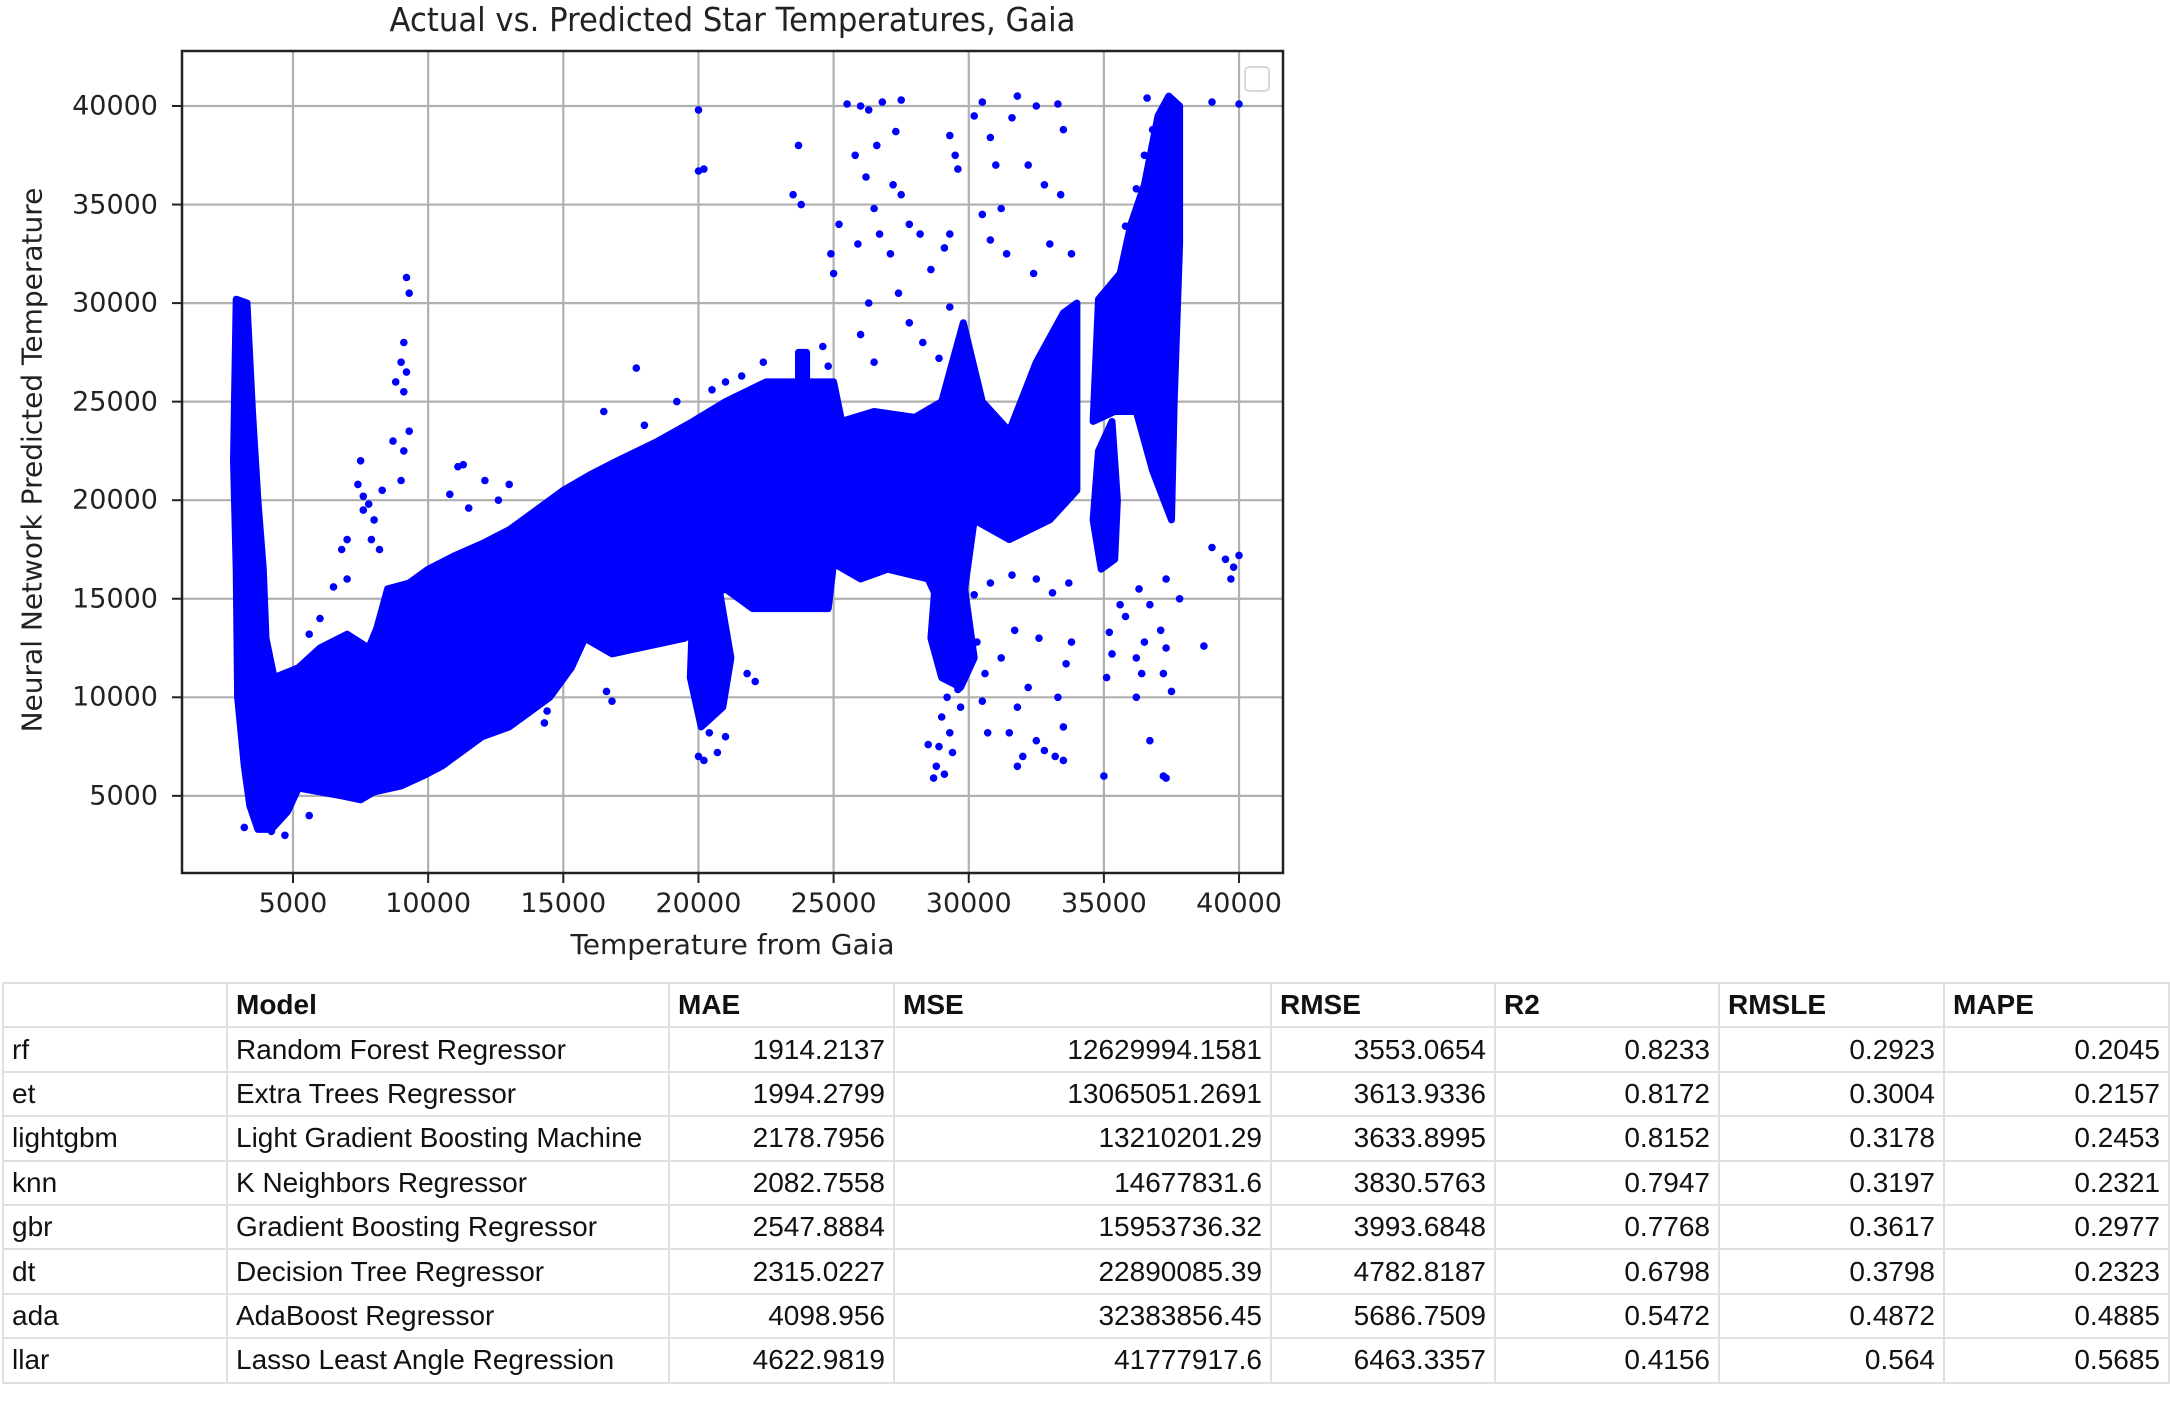 The width and height of the screenshot is (2170, 1402). What do you see at coordinates (115, 1182) in the screenshot?
I see `cell-id: knn` at bounding box center [115, 1182].